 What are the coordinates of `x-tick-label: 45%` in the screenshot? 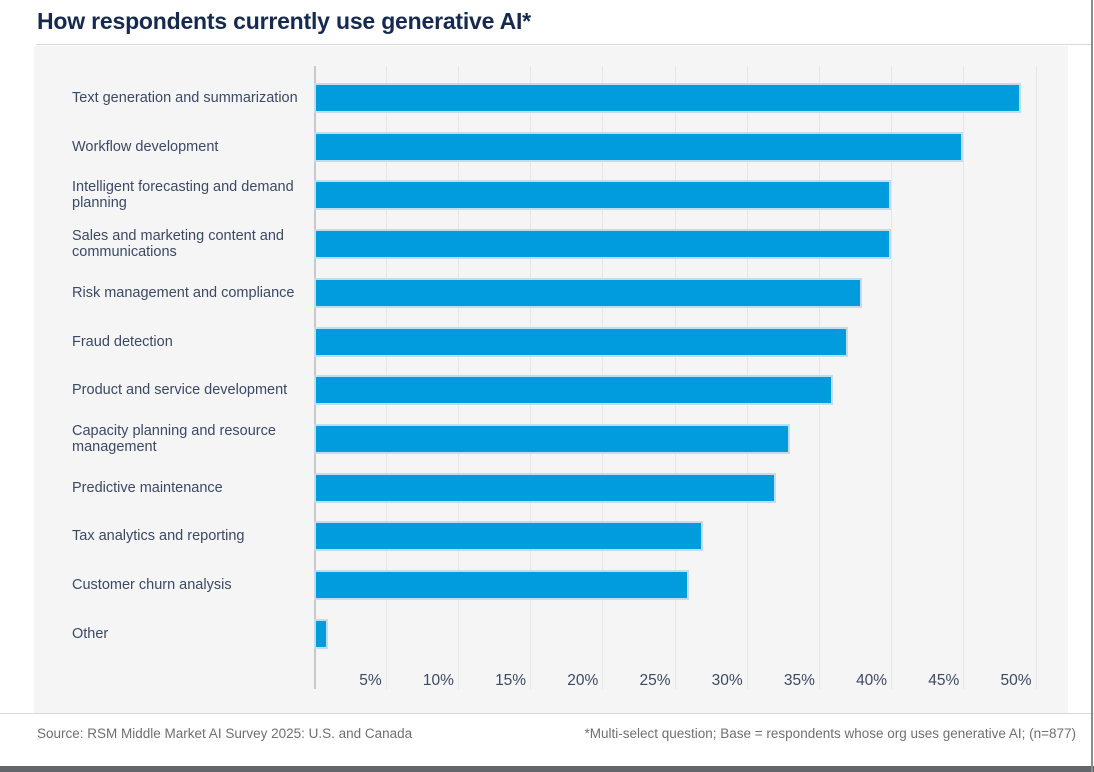 It's located at (944, 680).